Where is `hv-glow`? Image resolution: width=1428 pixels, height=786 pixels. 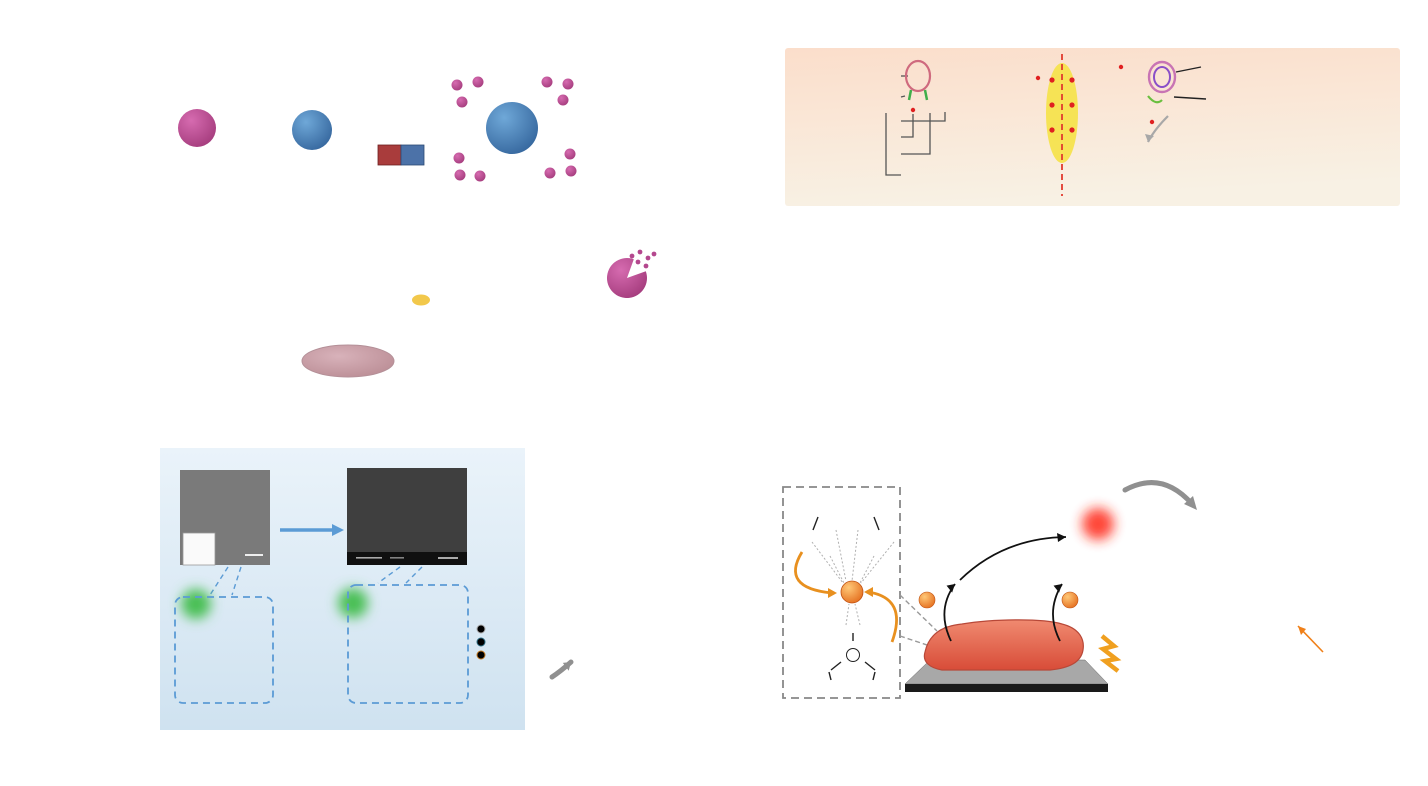
hv-glow is located at coordinates (1098, 524).